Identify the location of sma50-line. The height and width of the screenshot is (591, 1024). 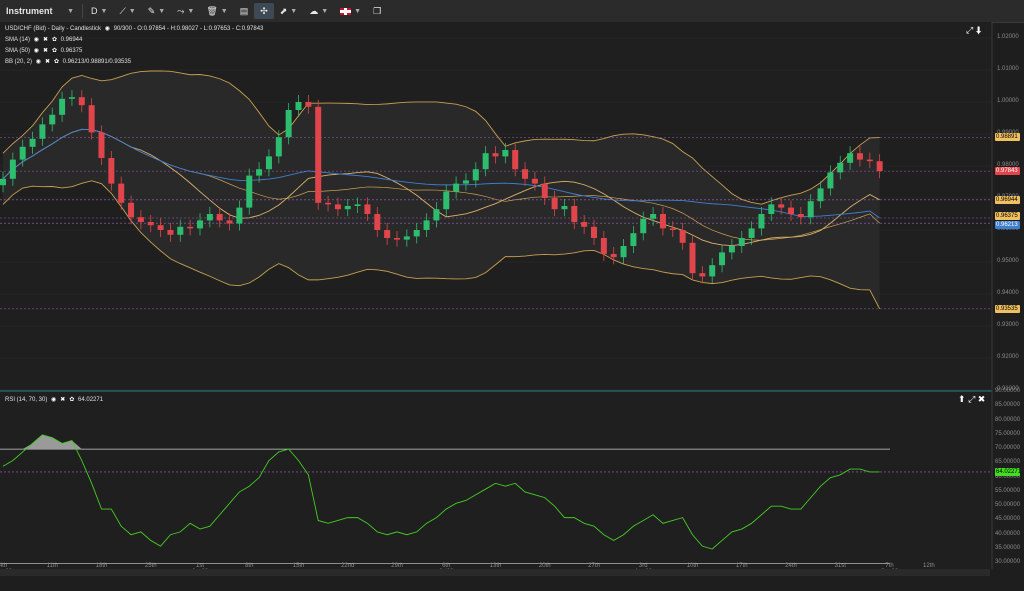
(441, 173).